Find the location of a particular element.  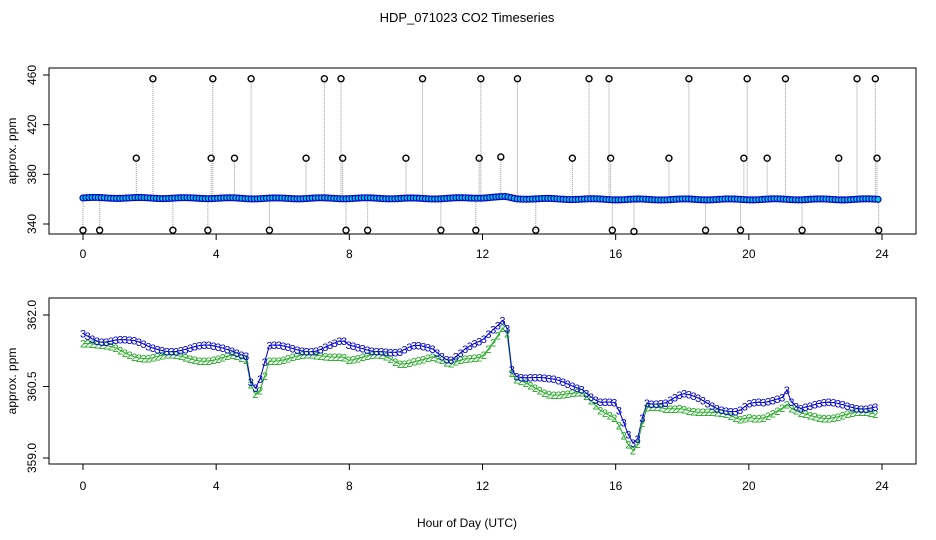

top-x-tick-label: 12 is located at coordinates (483, 254).